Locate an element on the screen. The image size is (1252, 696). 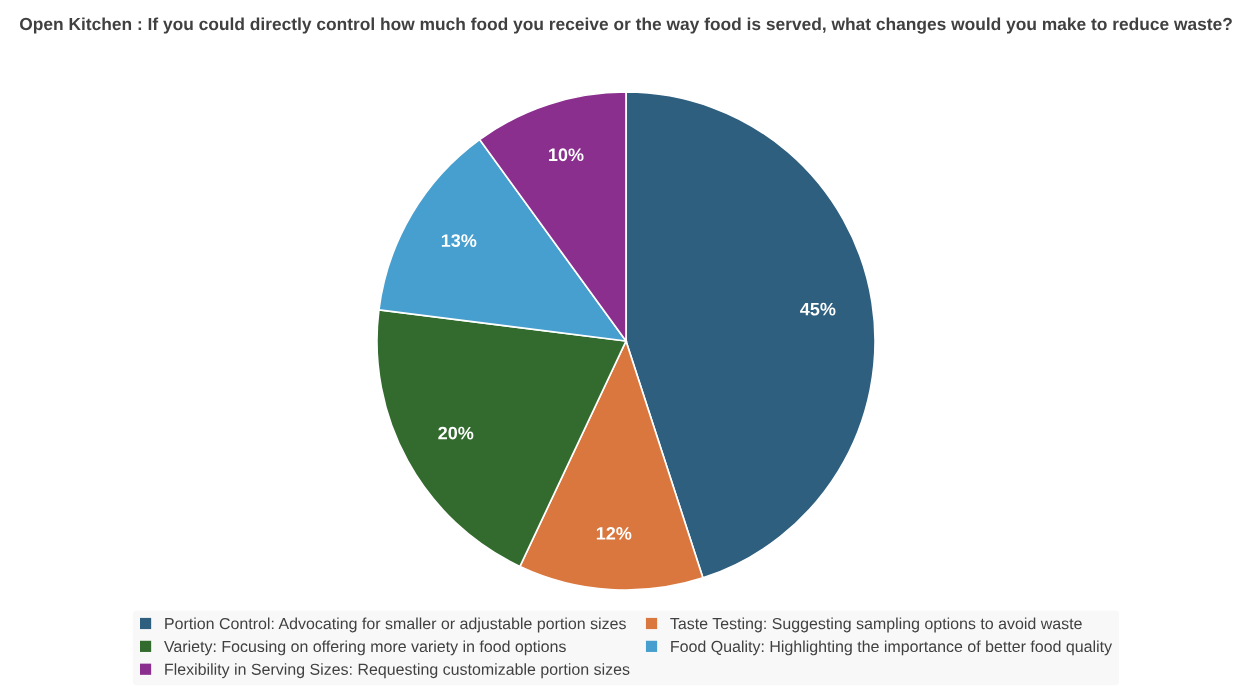
legend-label: Variety: Focusing on offering more variety in food options is located at coordinates (365, 648).